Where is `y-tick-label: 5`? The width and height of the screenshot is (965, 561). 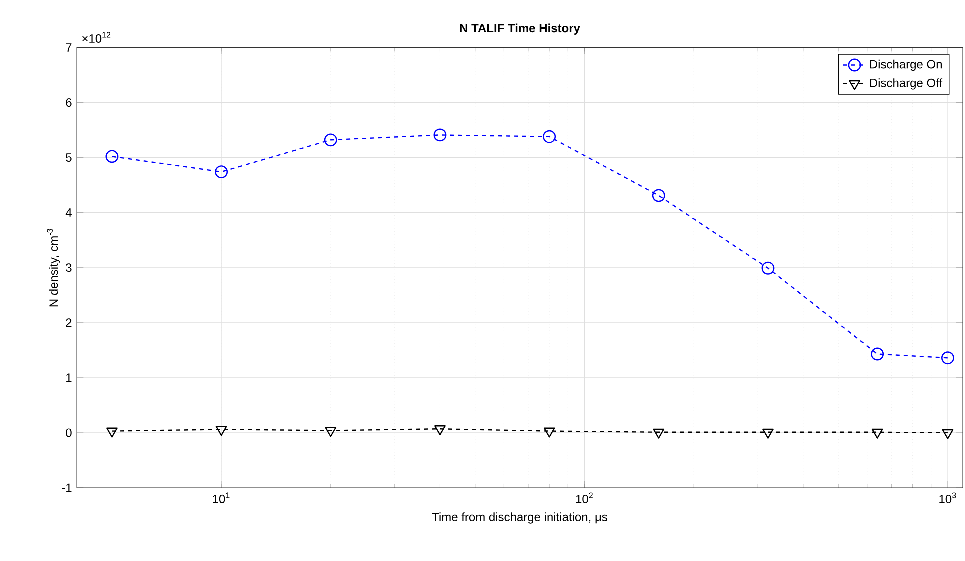 y-tick-label: 5 is located at coordinates (69, 158).